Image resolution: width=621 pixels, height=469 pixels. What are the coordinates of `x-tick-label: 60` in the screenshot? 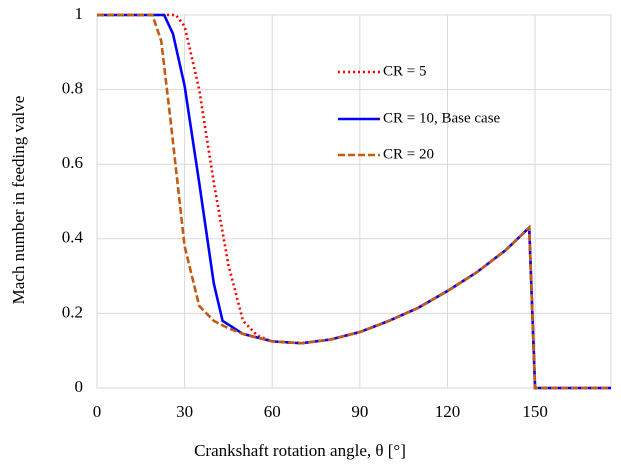 It's located at (272, 411).